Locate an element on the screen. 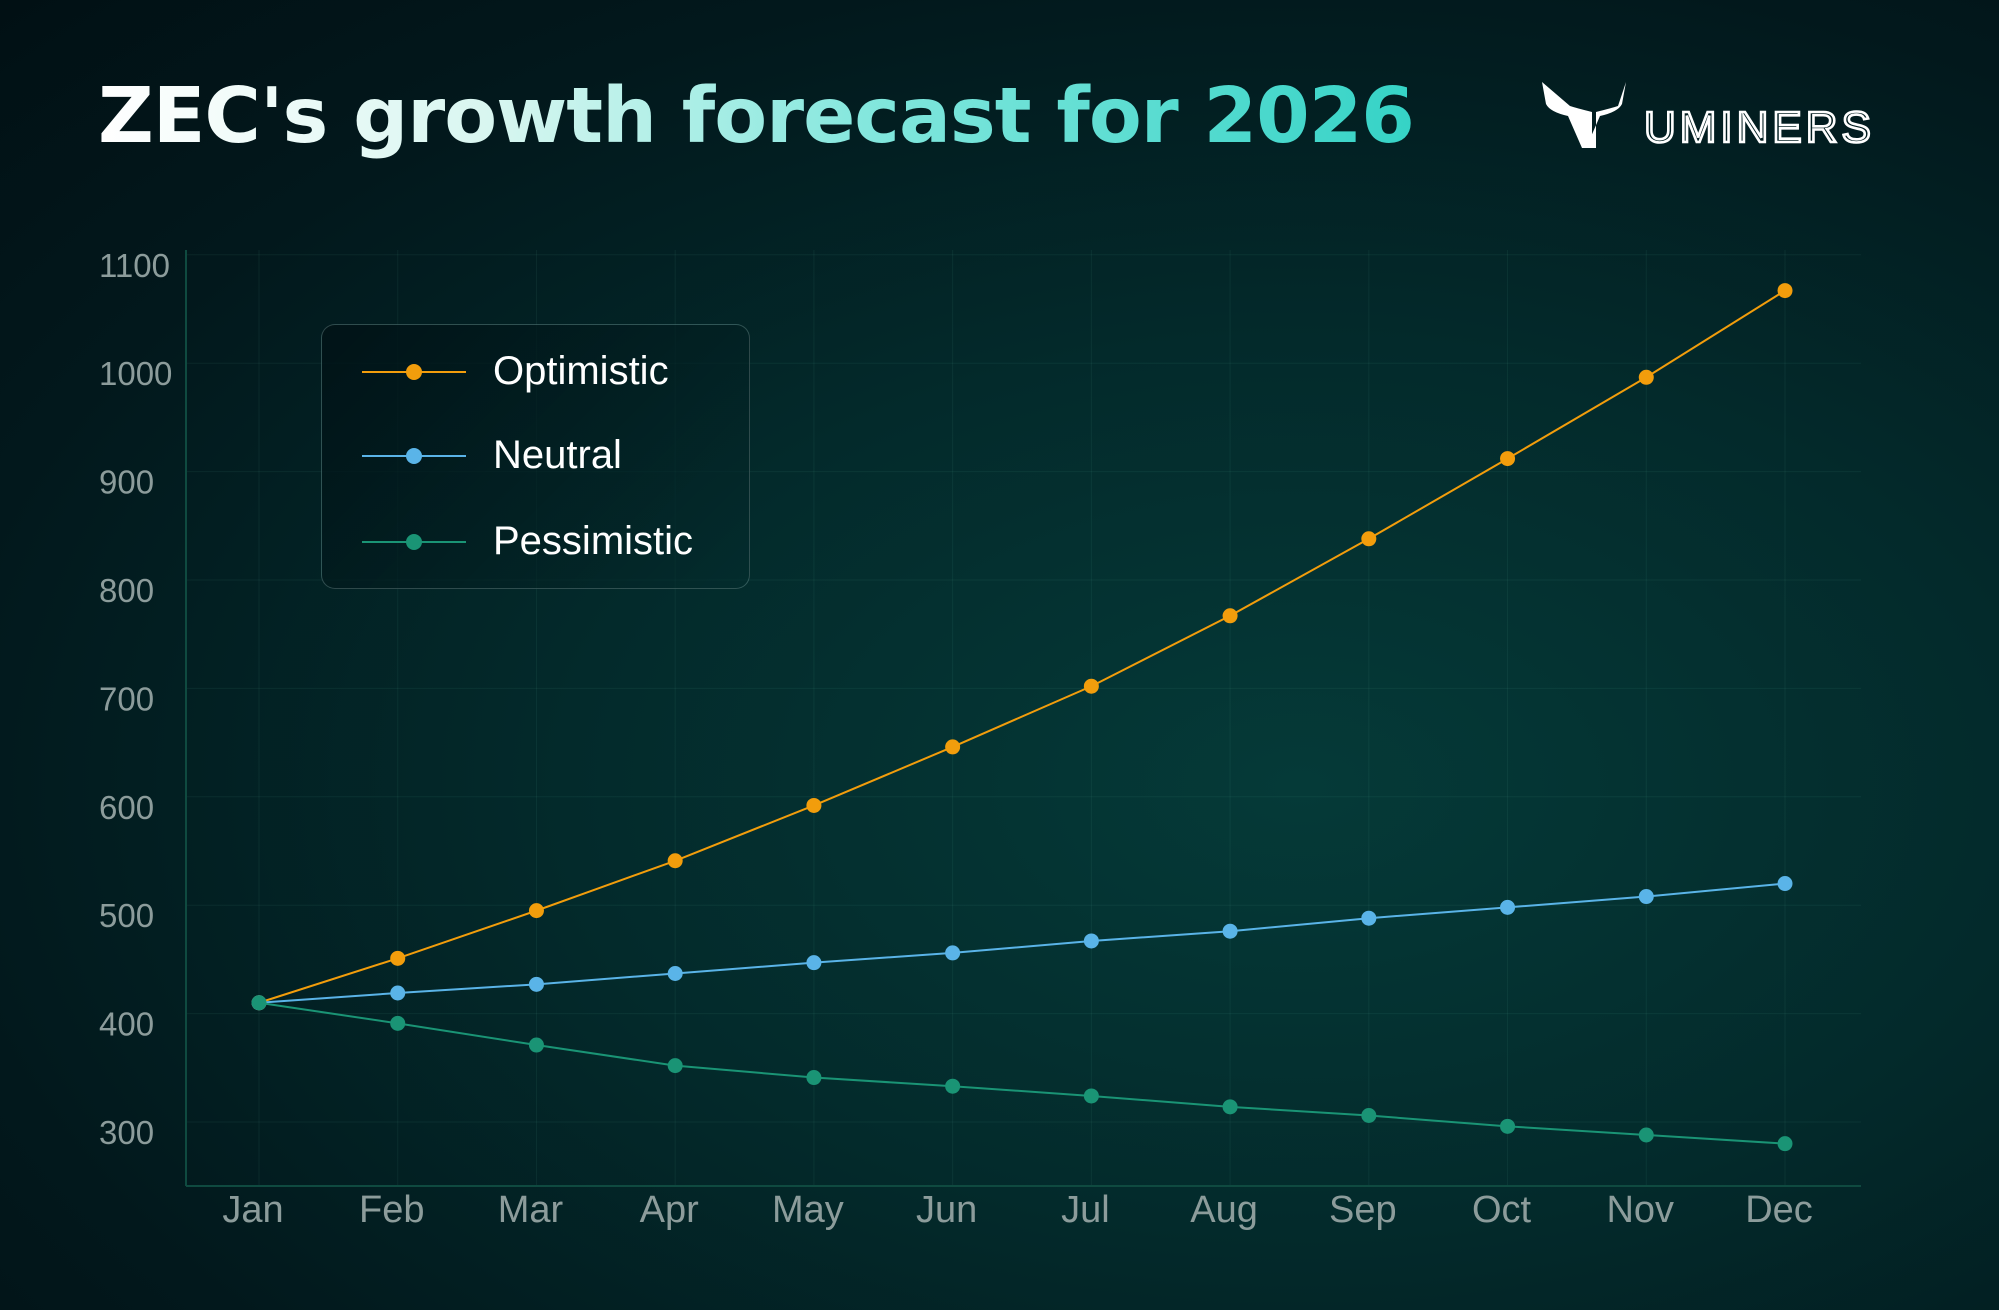  y-tick-label: 400 is located at coordinates (126, 1024).